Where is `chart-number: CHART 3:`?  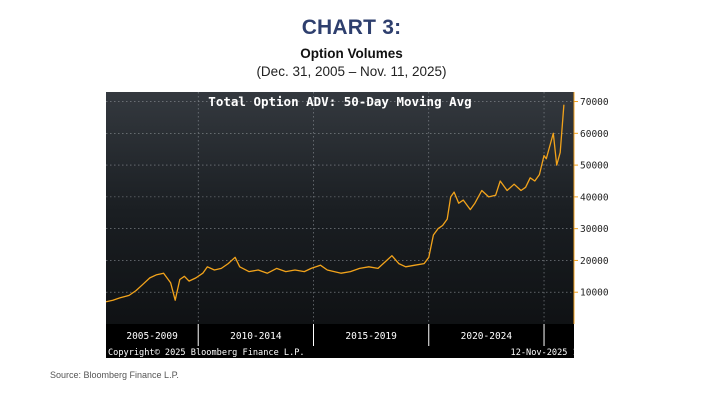
chart-number: CHART 3: is located at coordinates (351, 27).